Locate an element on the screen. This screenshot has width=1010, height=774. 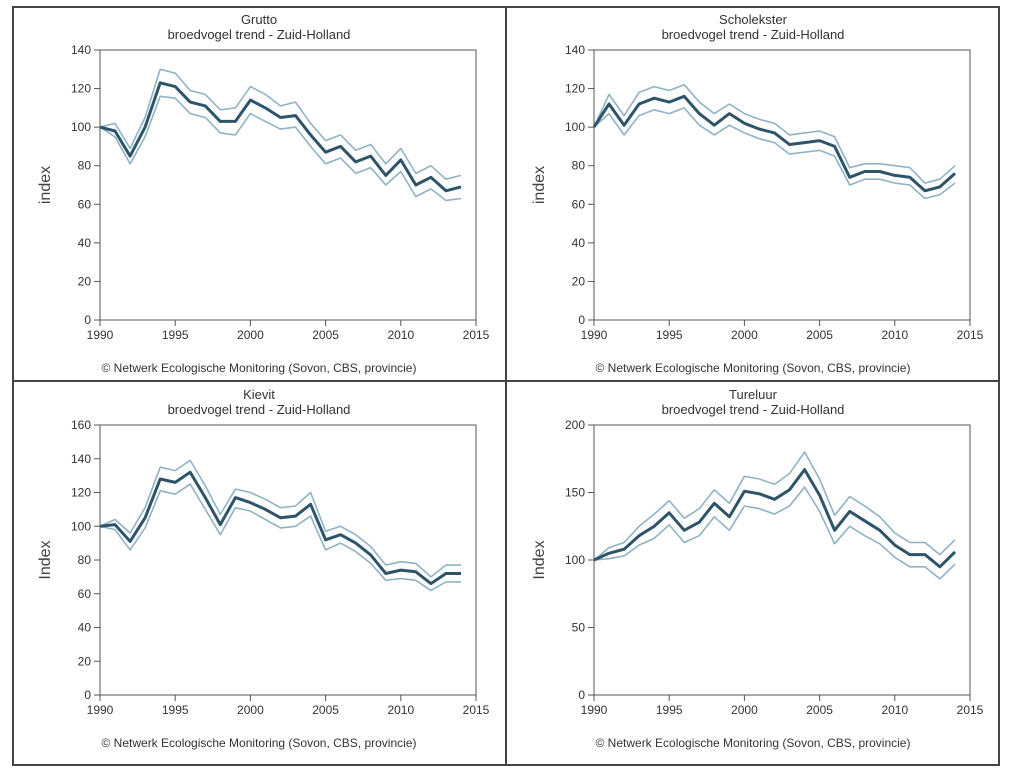
panel-divider-vertical is located at coordinates (506, 386).